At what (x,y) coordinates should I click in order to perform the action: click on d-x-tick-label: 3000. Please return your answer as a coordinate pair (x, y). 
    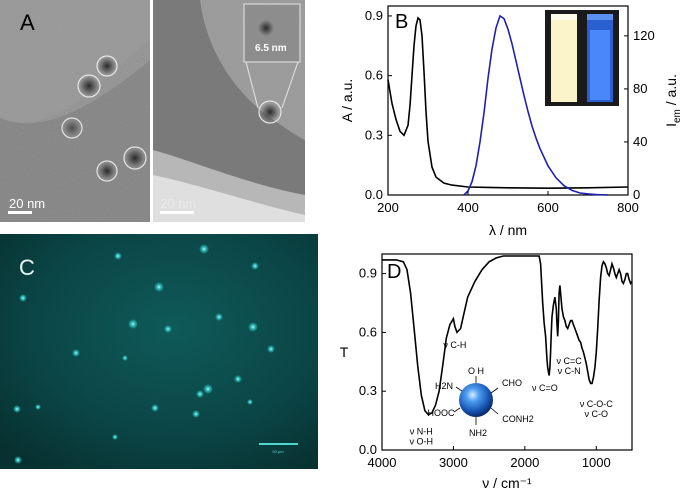
    Looking at the image, I should click on (453, 462).